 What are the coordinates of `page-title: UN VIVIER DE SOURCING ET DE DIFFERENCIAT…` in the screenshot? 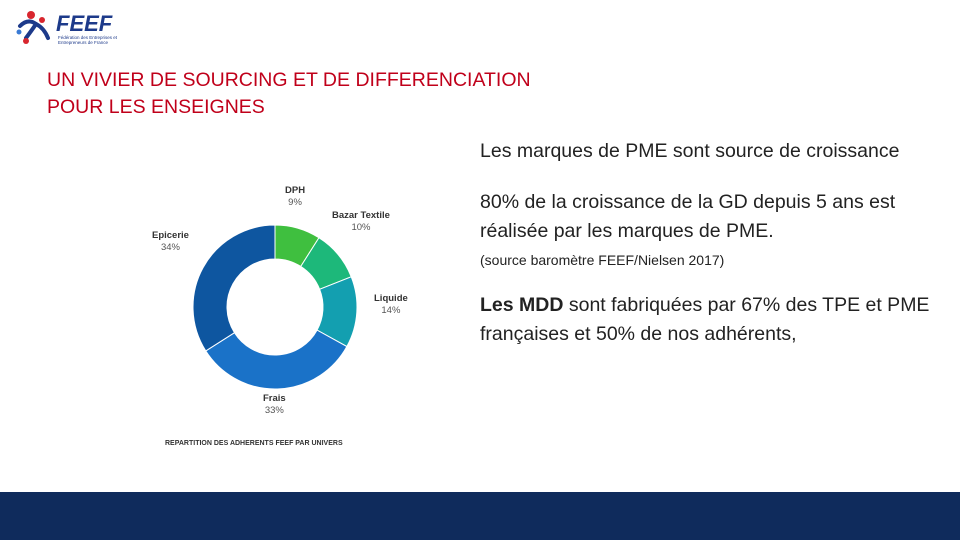 It's located at (397, 94).